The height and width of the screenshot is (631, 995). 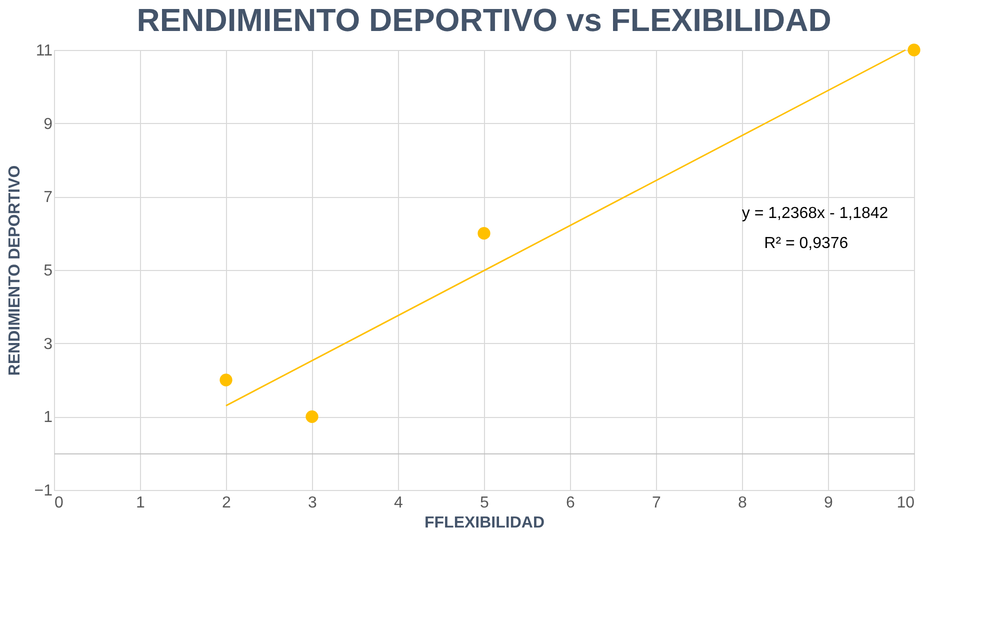 I want to click on annotation: y = 1,2368x - 1,1842, so click(x=815, y=213).